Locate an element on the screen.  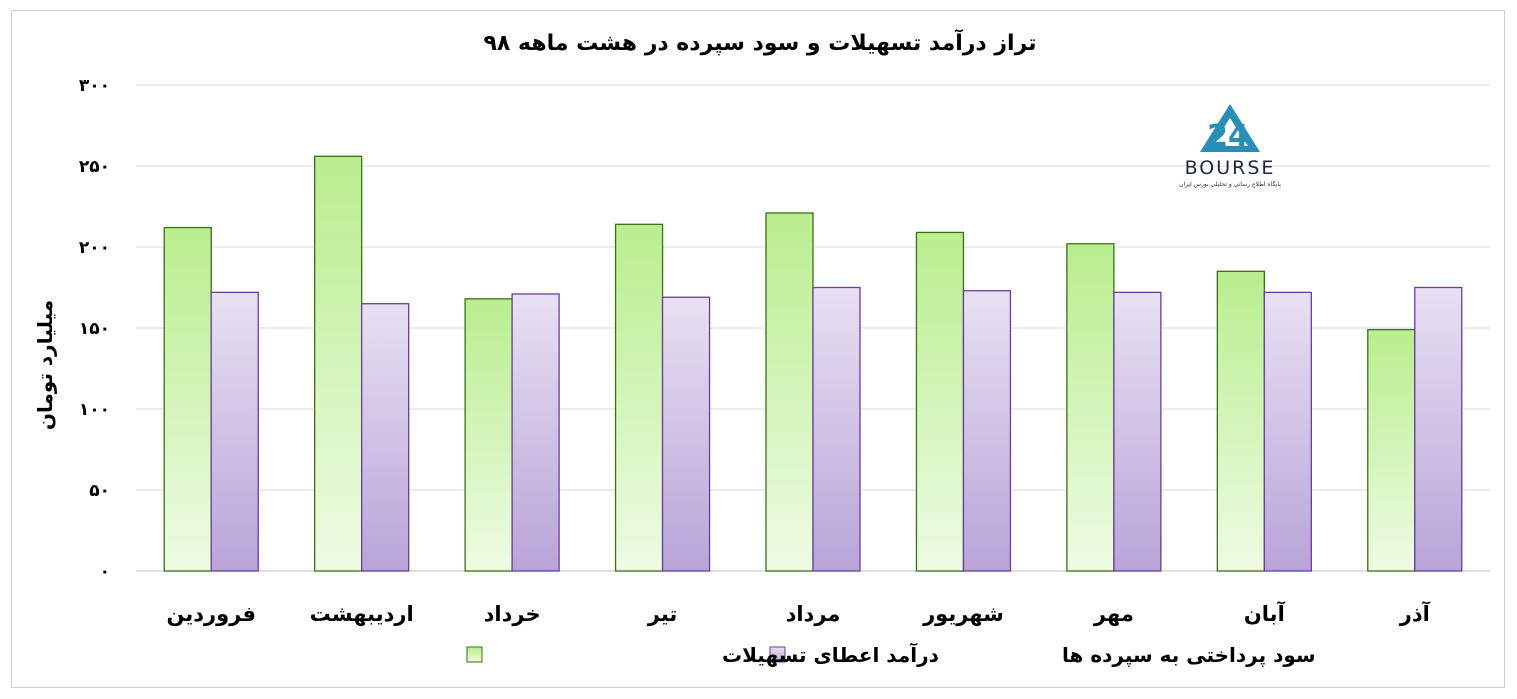
y-tick-label: ۰ is located at coordinates (105, 572).